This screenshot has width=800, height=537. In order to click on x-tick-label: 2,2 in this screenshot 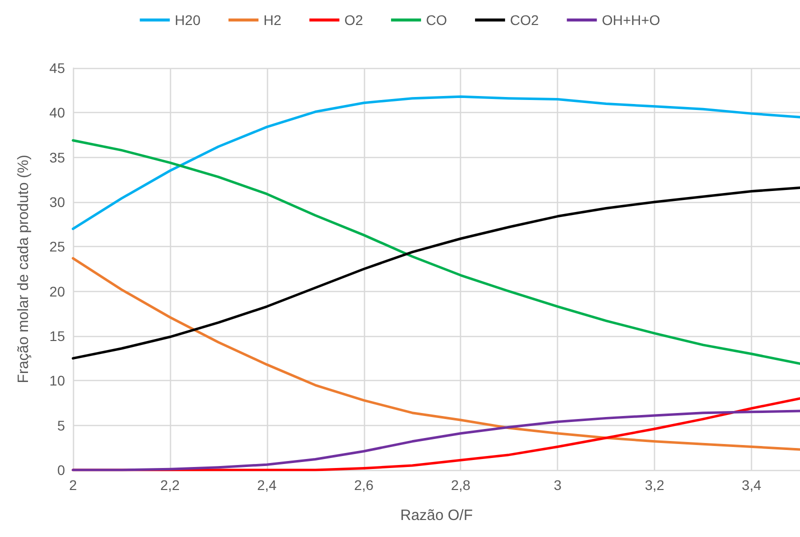, I will do `click(170, 485)`.